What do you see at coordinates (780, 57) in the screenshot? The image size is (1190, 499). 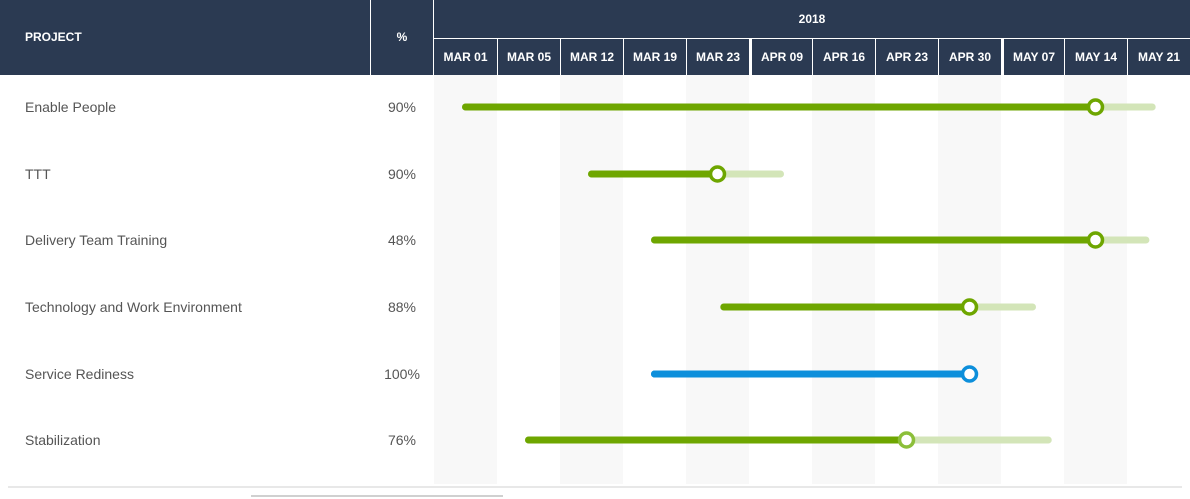 I see `week-header: APR 09` at bounding box center [780, 57].